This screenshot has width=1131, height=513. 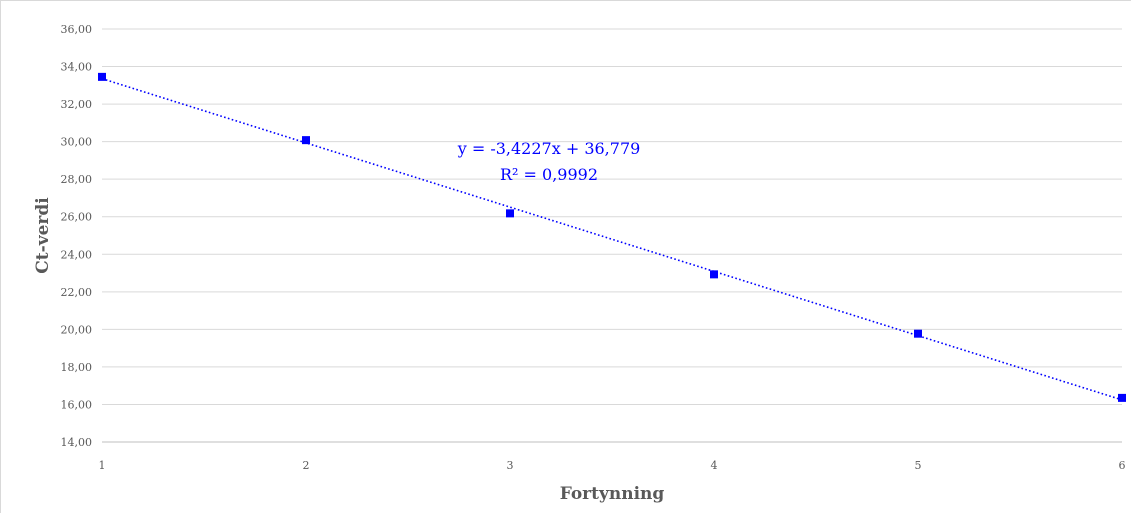 What do you see at coordinates (612, 465) in the screenshot?
I see `x-axis-tick-labels: 1 2 3 4 5 6` at bounding box center [612, 465].